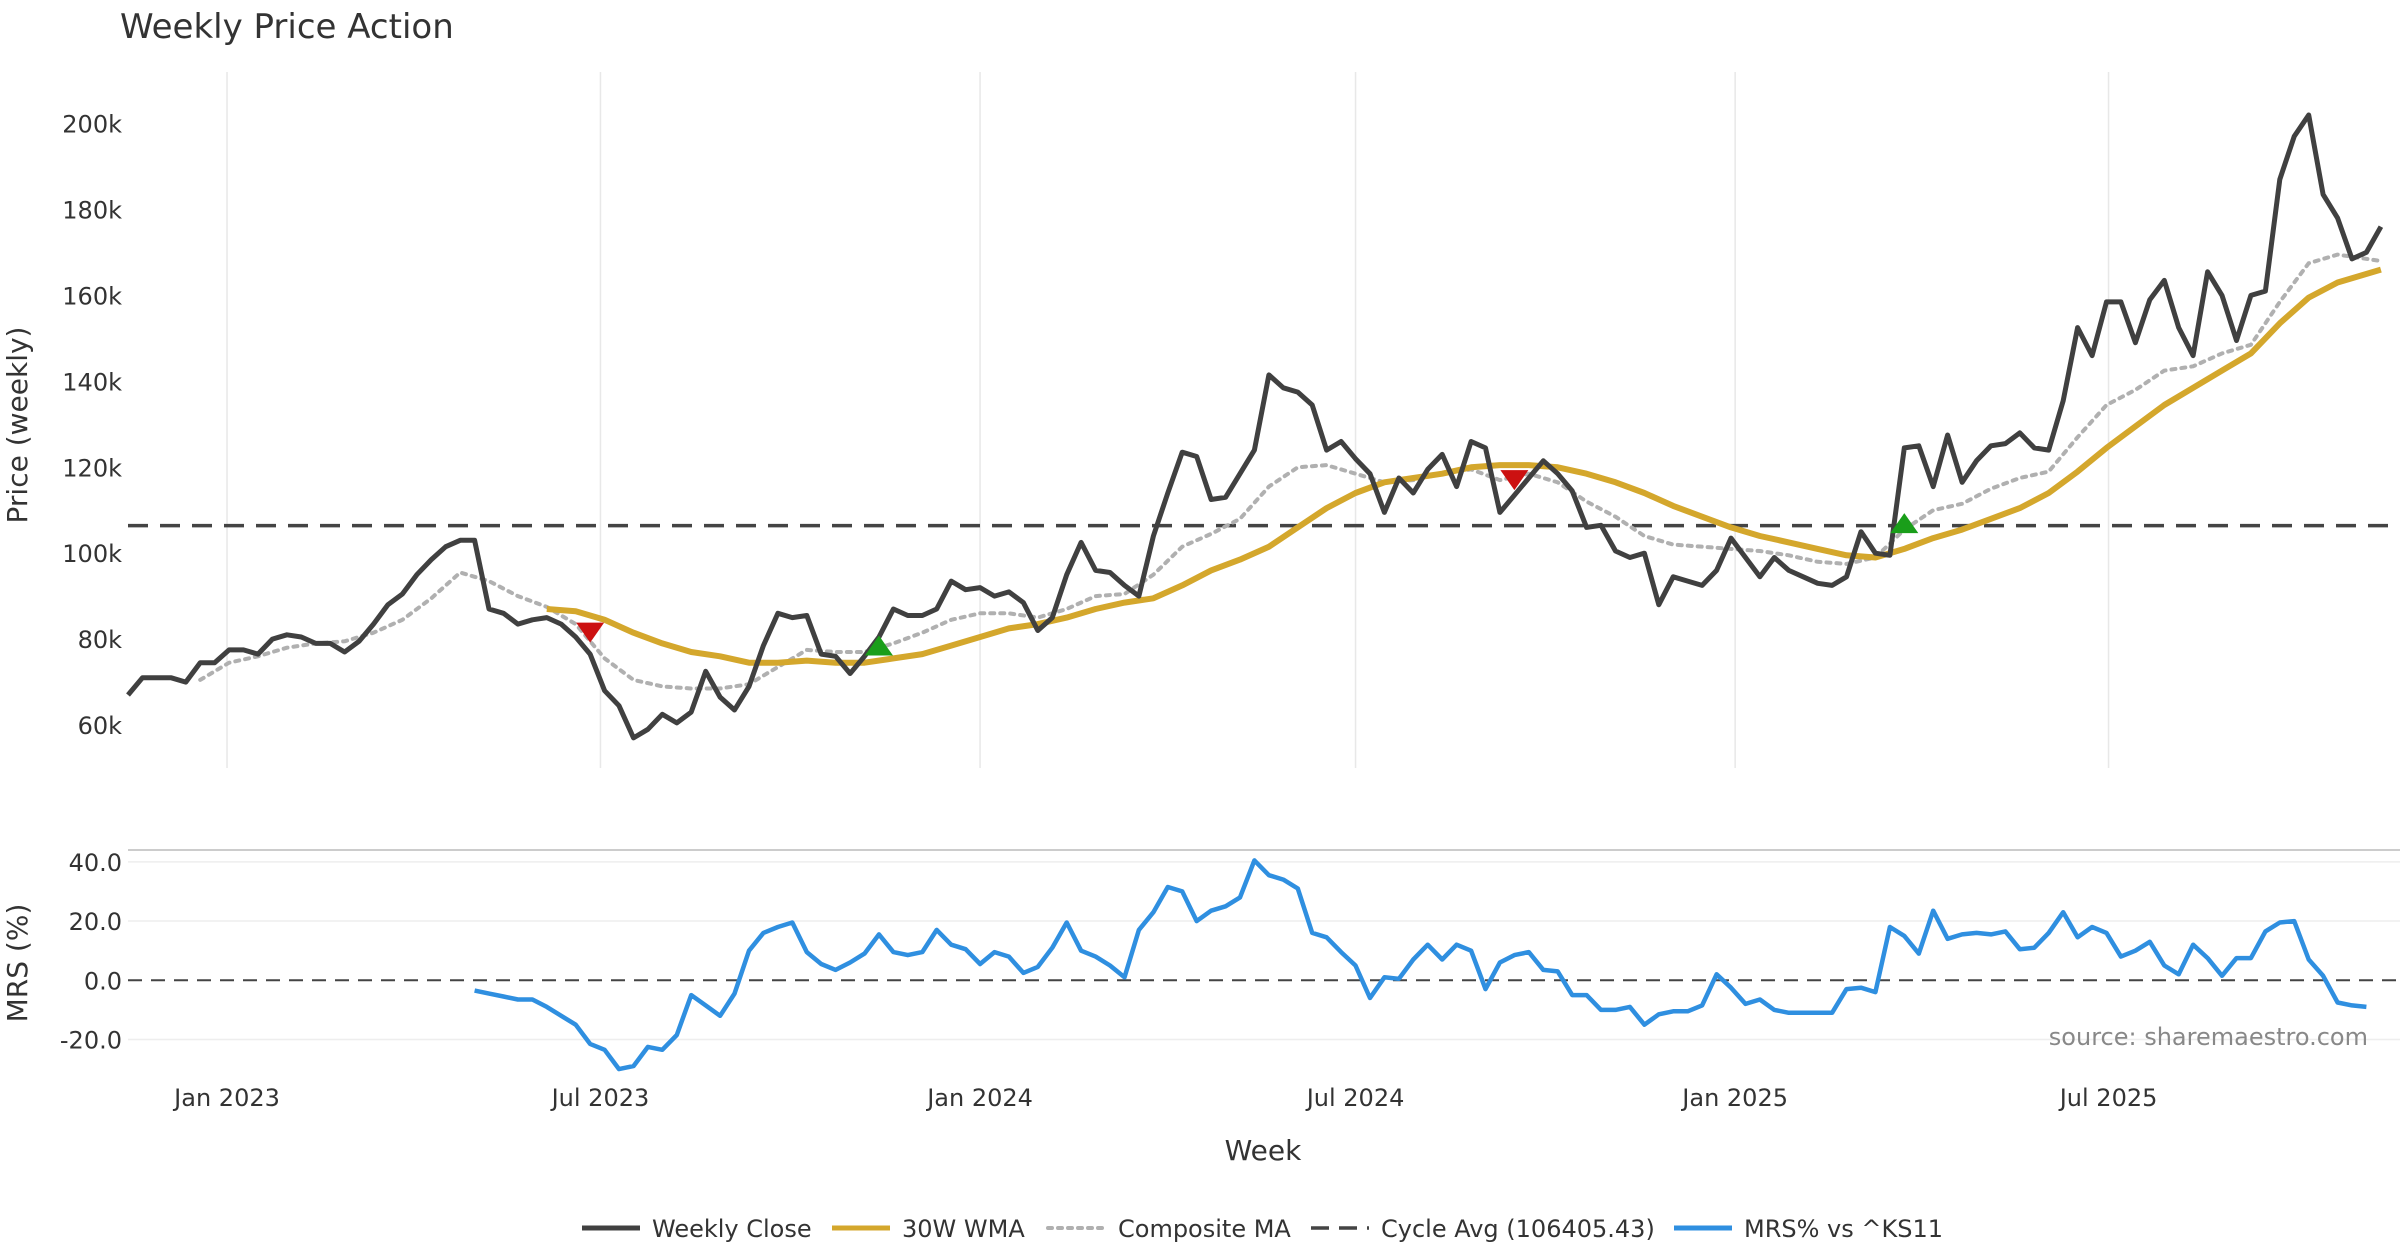 The height and width of the screenshot is (1260, 2400). Describe the element at coordinates (1355, 1098) in the screenshot. I see `x-tick-label: Jul 2024` at that location.